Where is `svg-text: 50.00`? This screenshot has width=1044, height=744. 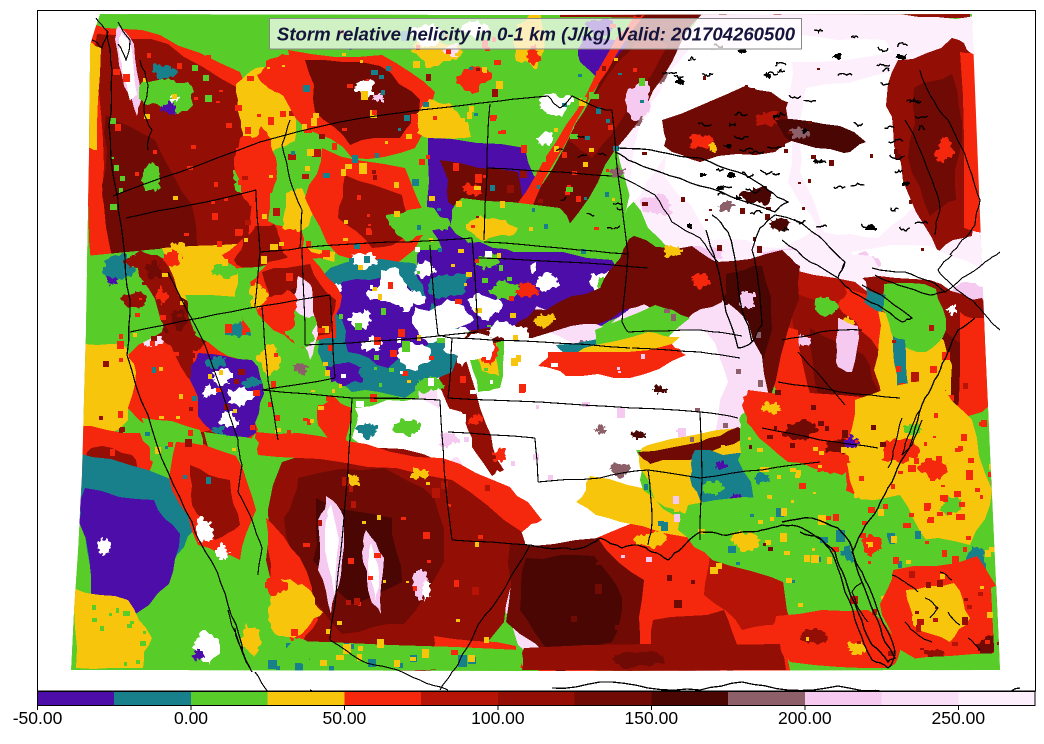 svg-text: 50.00 is located at coordinates (345, 718).